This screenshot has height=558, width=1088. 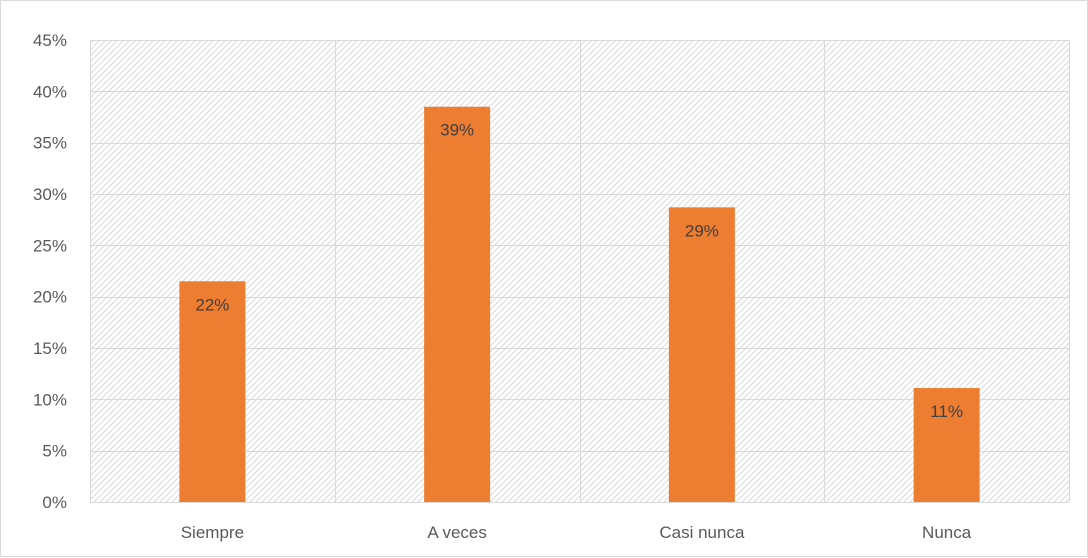 I want to click on data-label: 22%, so click(x=212, y=304).